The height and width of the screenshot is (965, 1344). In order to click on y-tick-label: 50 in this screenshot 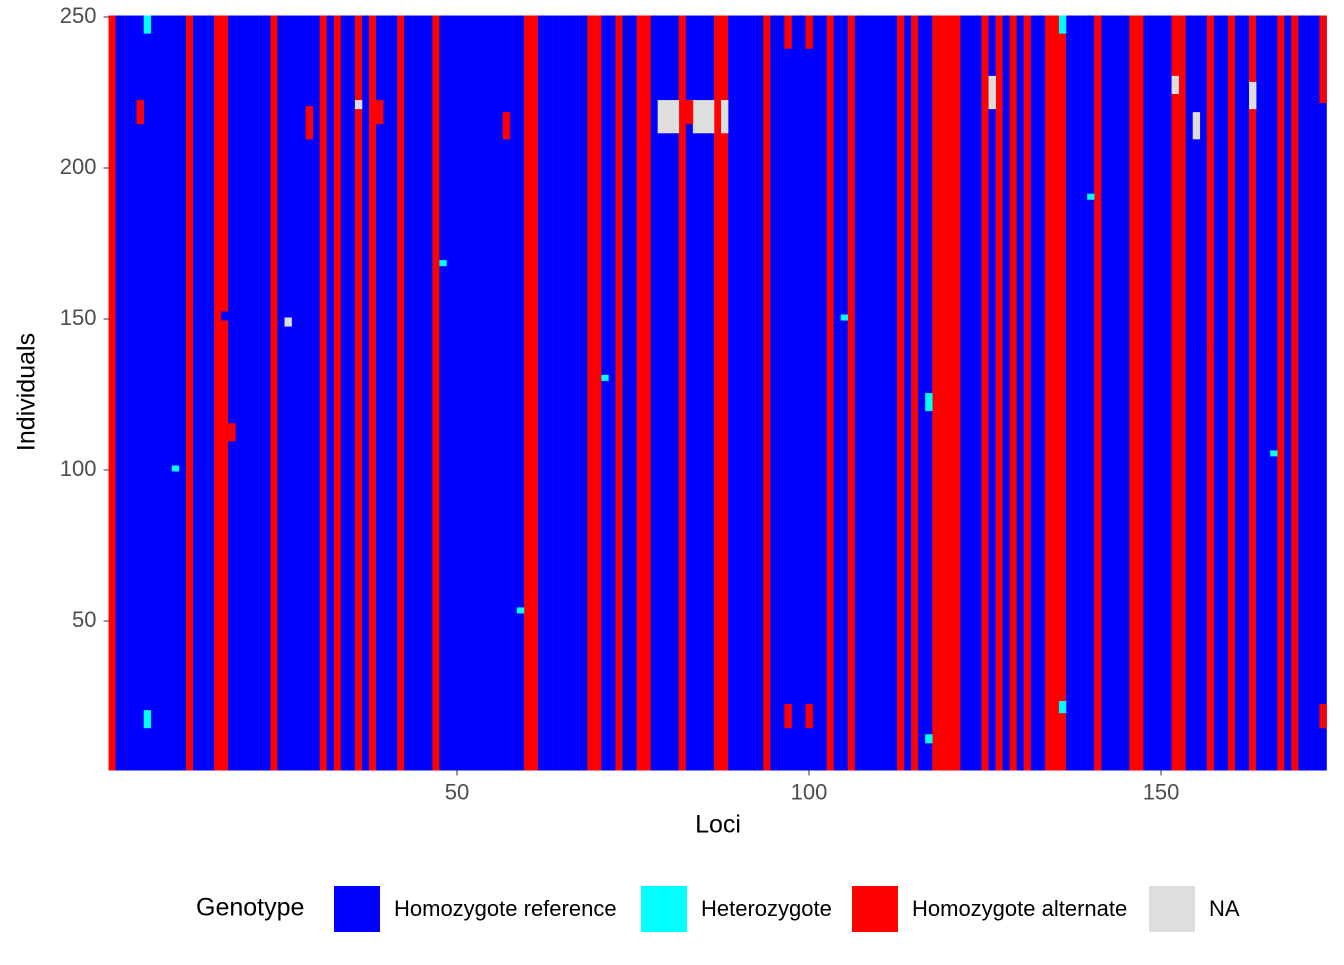, I will do `click(84, 619)`.